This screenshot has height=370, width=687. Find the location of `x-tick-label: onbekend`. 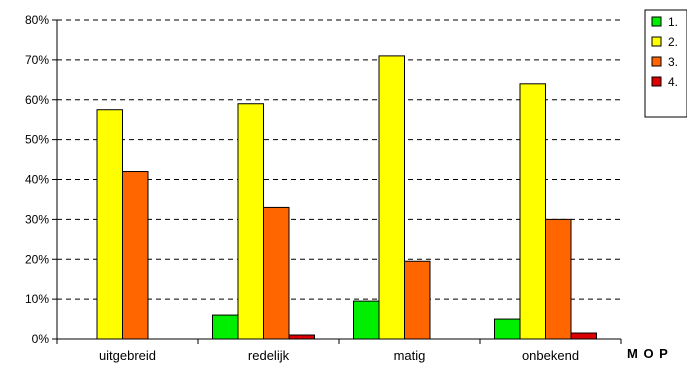

x-tick-label: onbekend is located at coordinates (550, 355).